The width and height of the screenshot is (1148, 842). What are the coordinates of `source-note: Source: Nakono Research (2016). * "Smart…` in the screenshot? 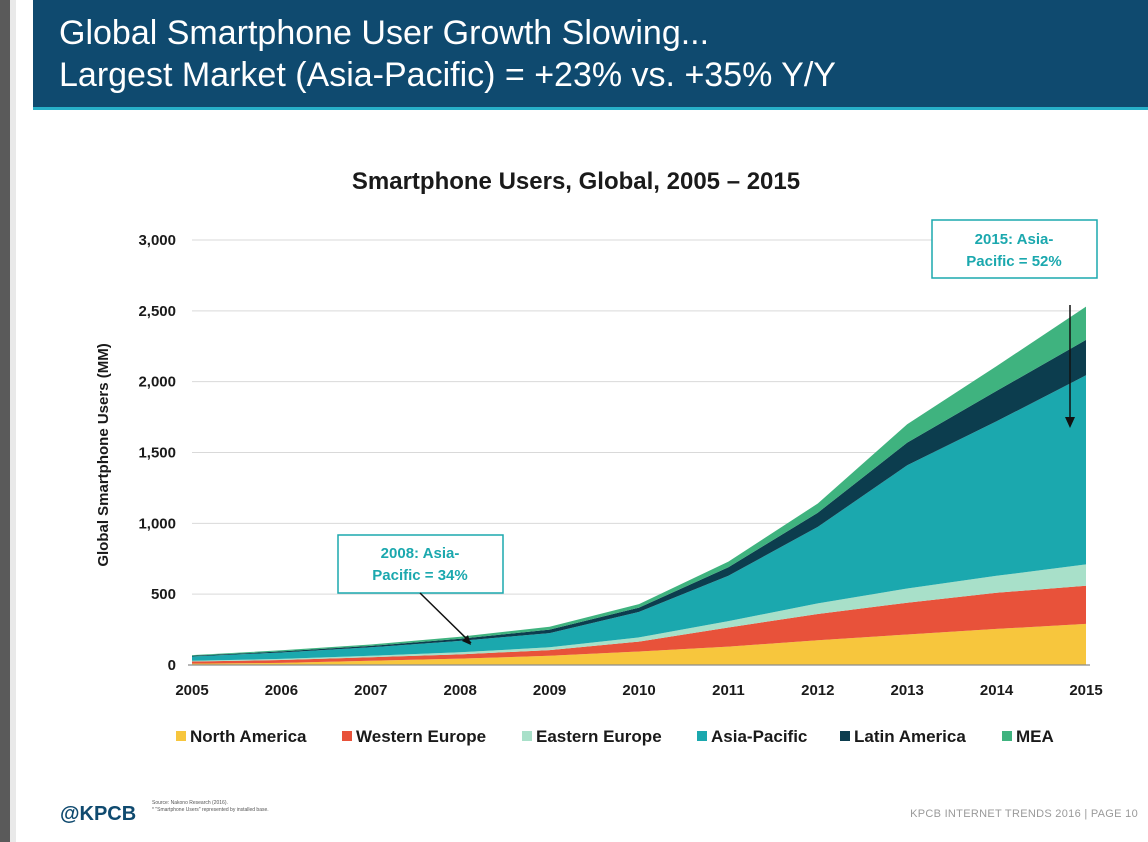 It's located at (210, 807).